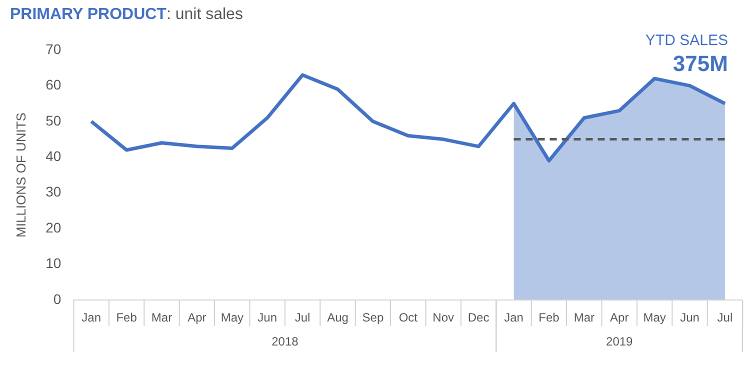  Describe the element at coordinates (285, 341) in the screenshot. I see `text: 2018` at that location.